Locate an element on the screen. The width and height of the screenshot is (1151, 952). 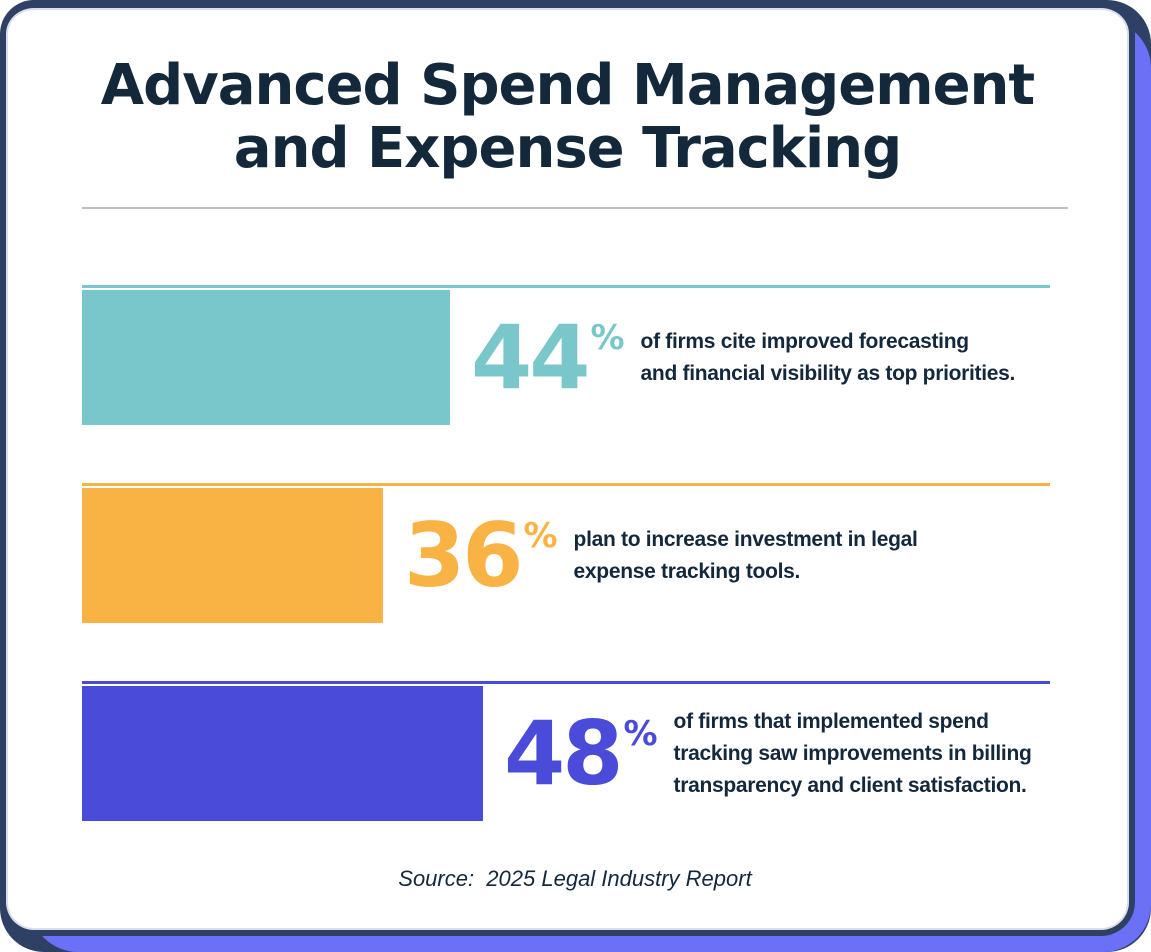
stat-value: 48 % is located at coordinates (581, 753).